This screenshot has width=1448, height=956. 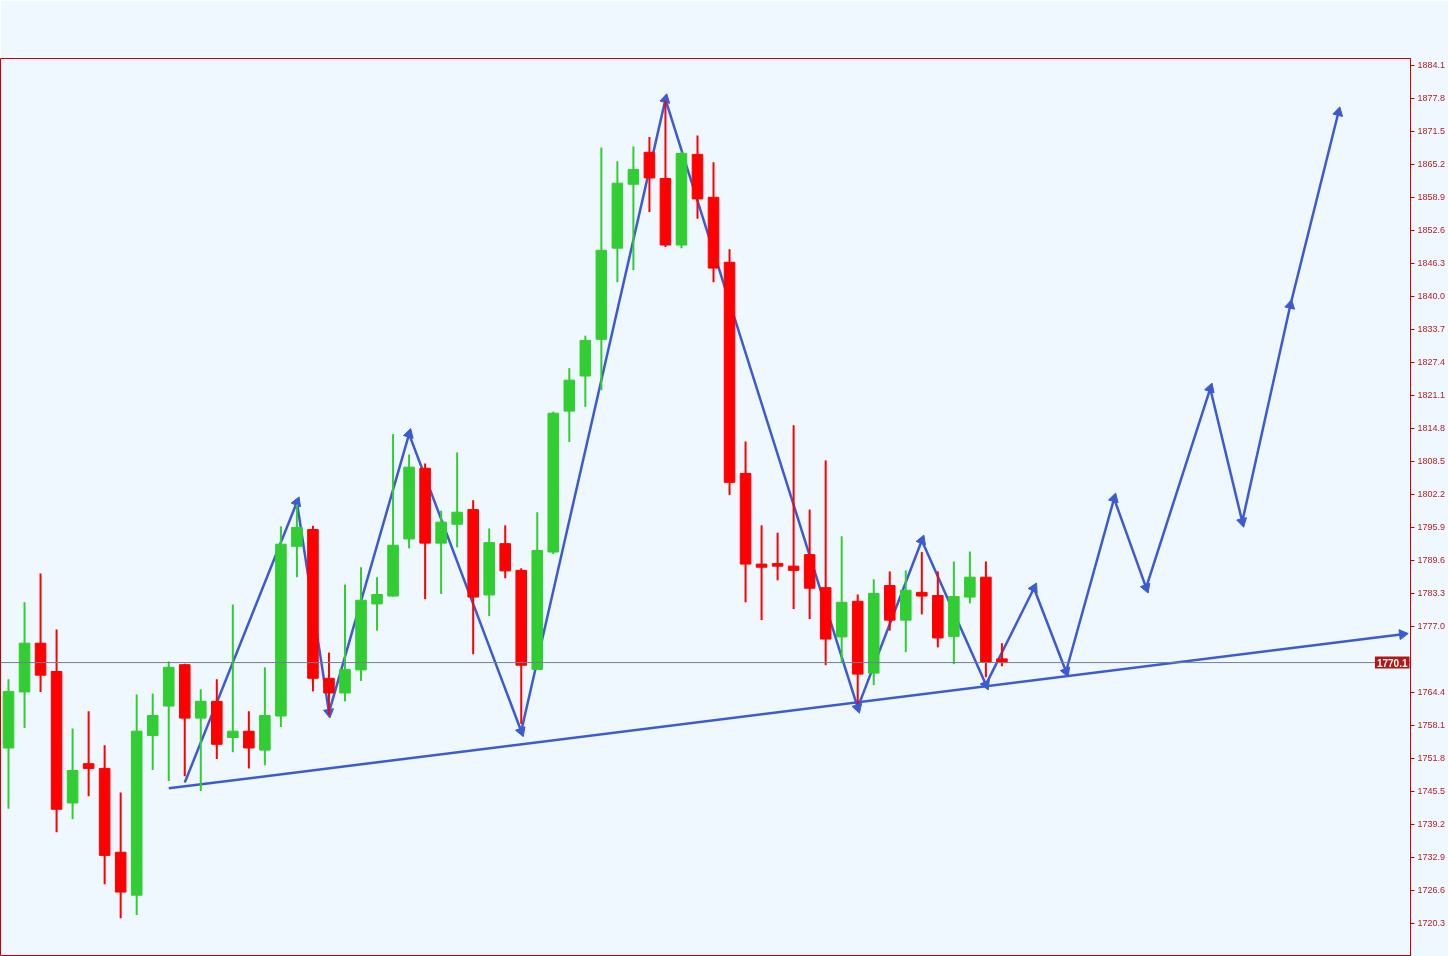 I want to click on y-tick-label: 1852.6, so click(x=1431, y=230).